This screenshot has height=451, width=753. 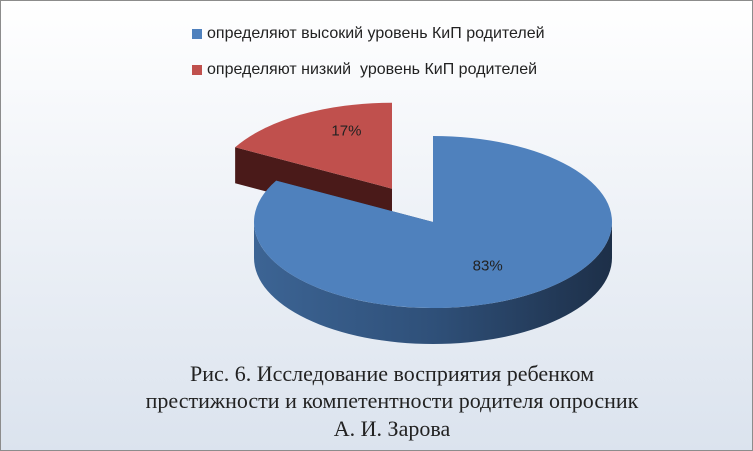 I want to click on caption-line: Рис. 6. Исследование восприятия ребенком, so click(x=392, y=373).